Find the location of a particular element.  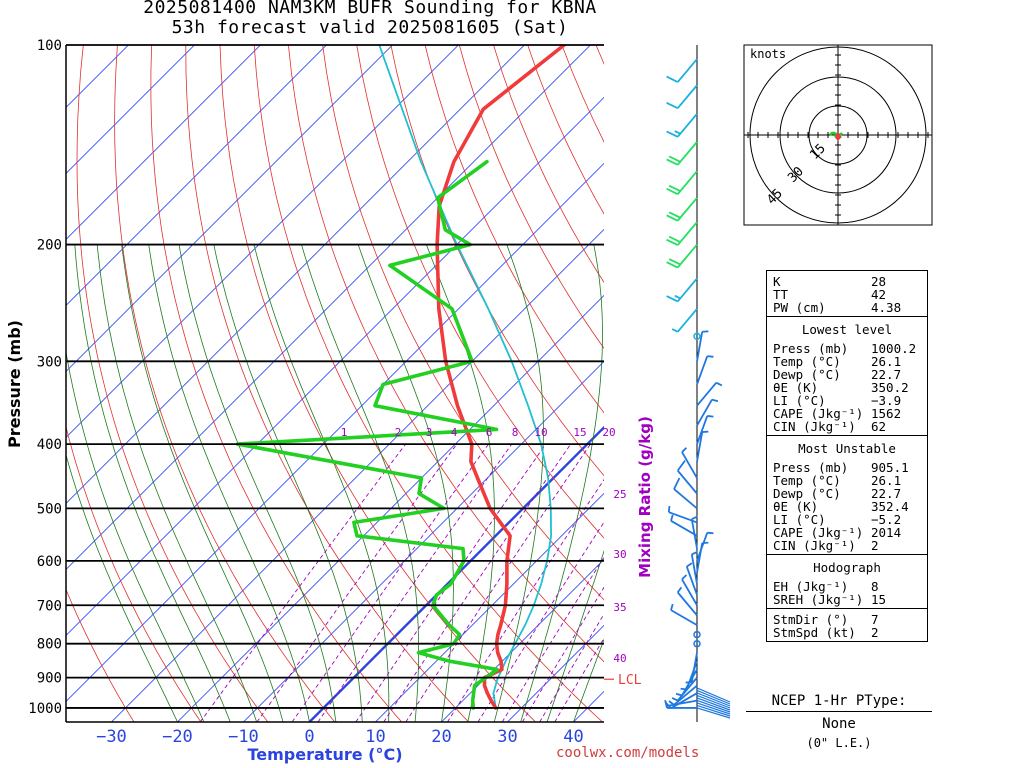

tt-index-value: 42 is located at coordinates (879, 294).